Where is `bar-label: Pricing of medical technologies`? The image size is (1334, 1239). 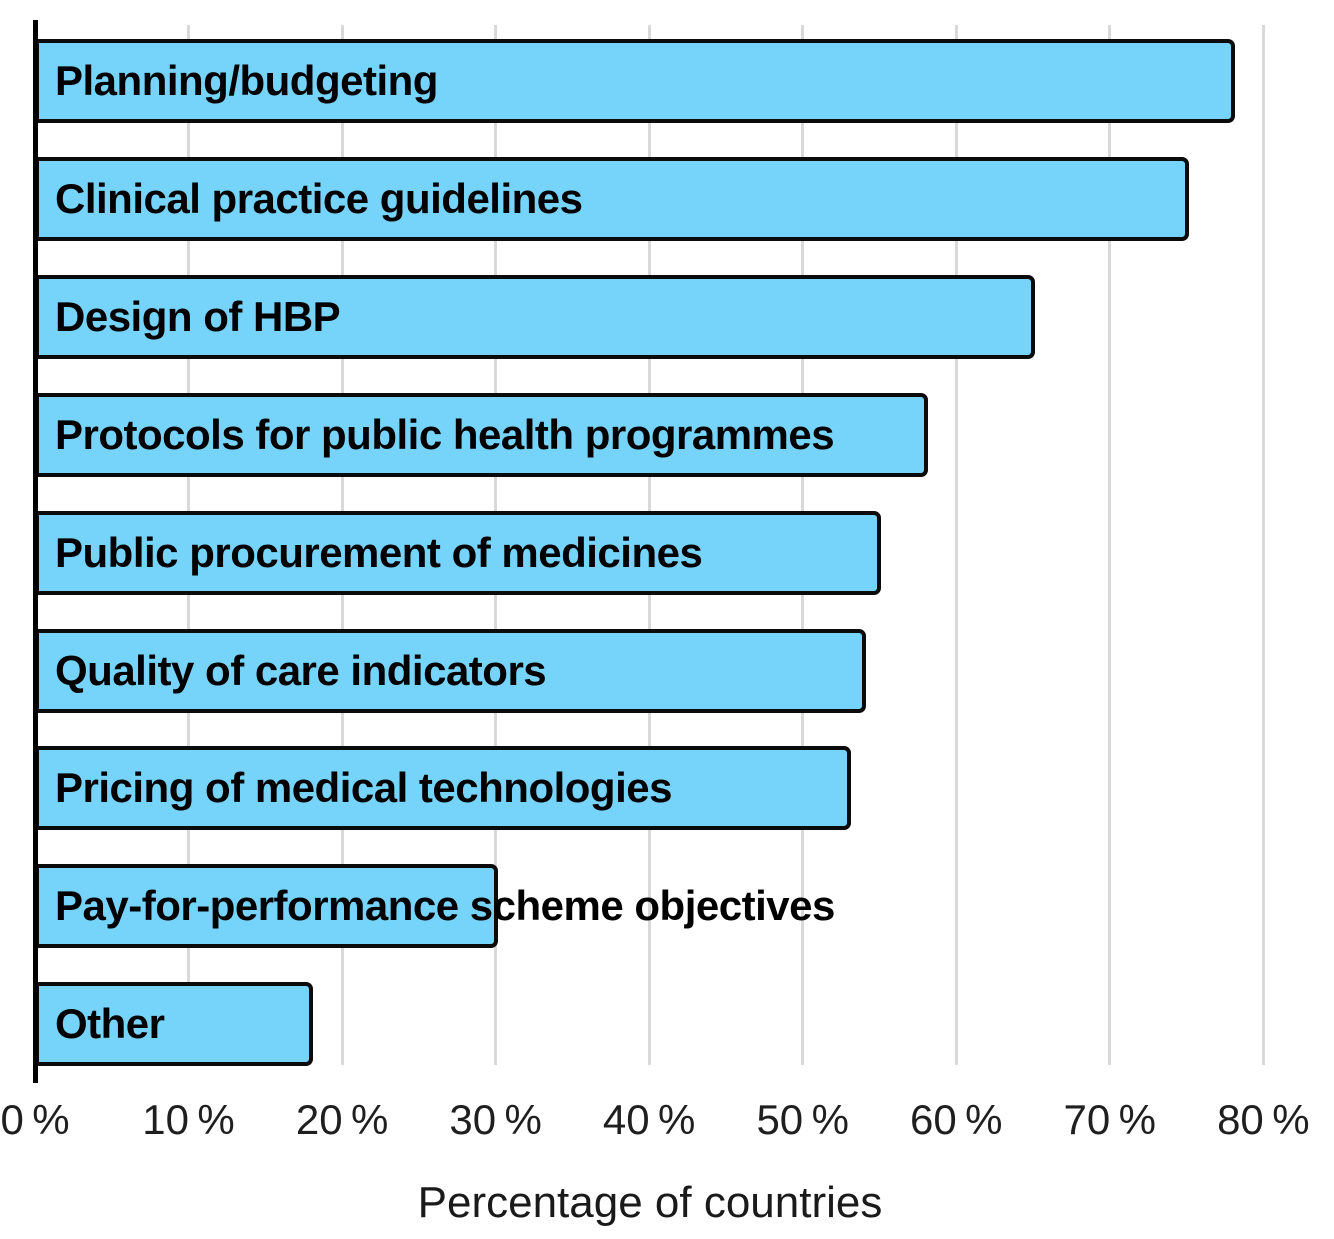 bar-label: Pricing of medical technologies is located at coordinates (363, 788).